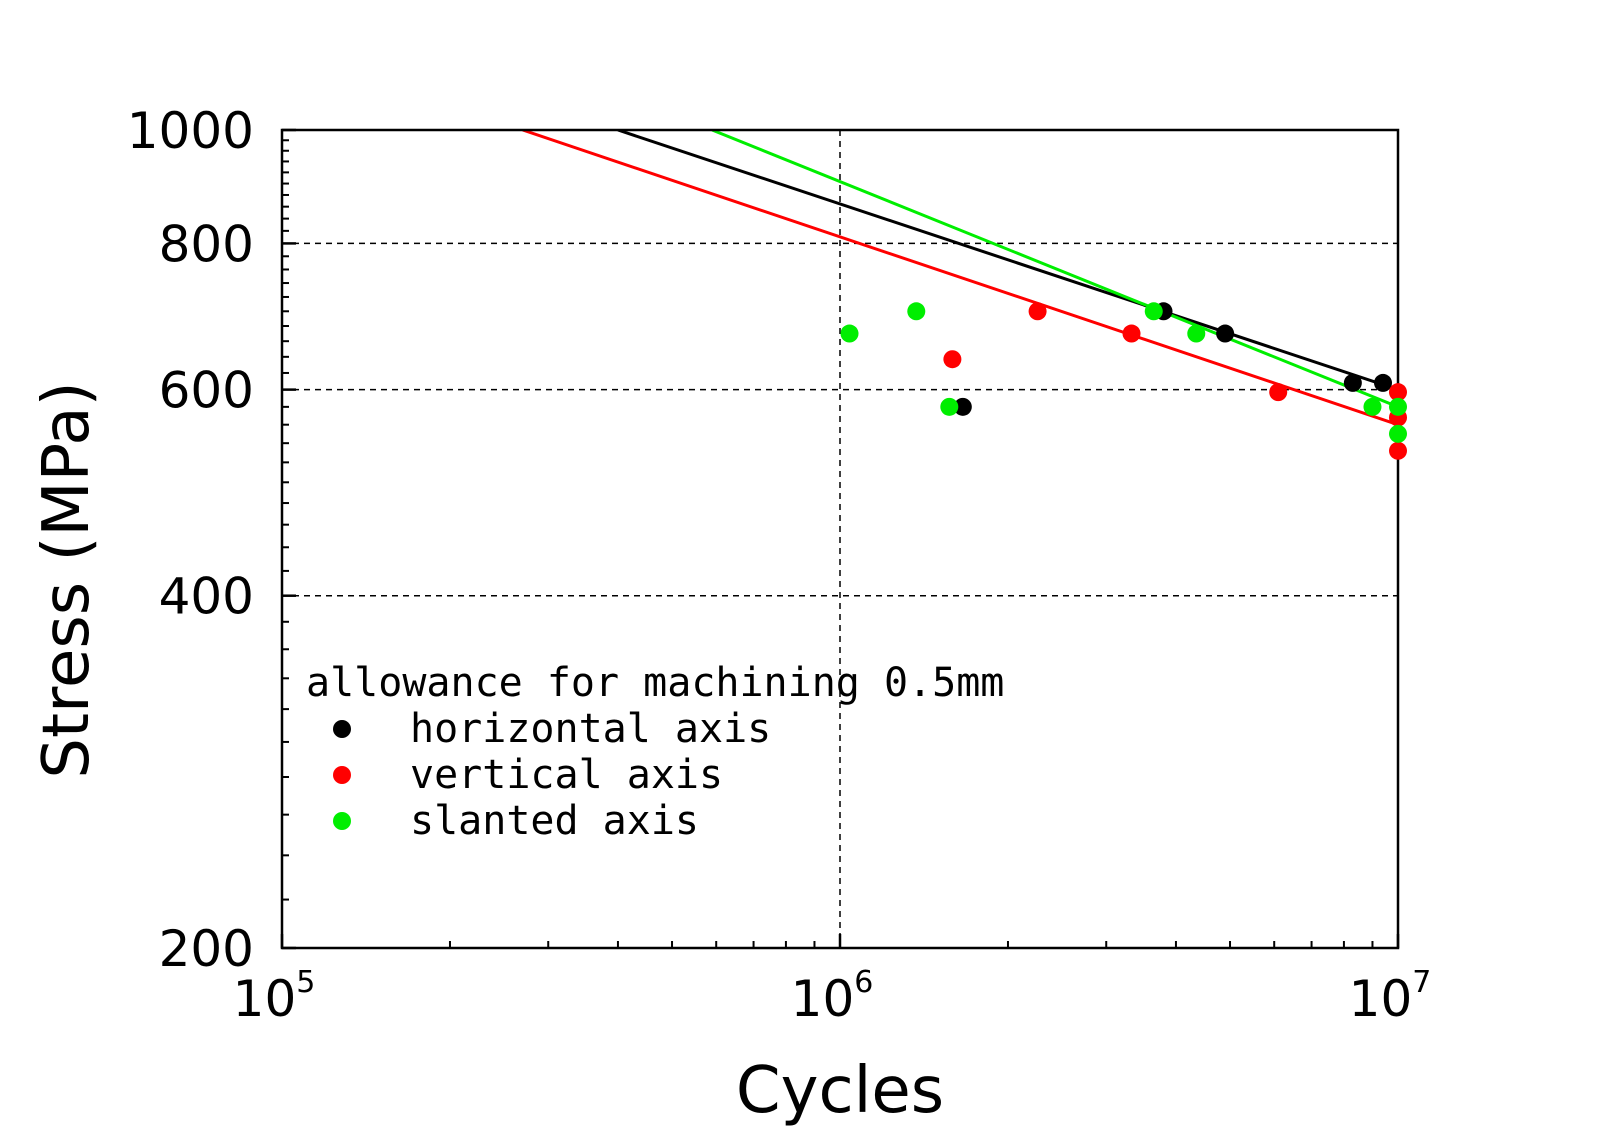 Image resolution: width=1605 pixels, height=1135 pixels. I want to click on y-axis-title: Stress (MPa), so click(67, 579).